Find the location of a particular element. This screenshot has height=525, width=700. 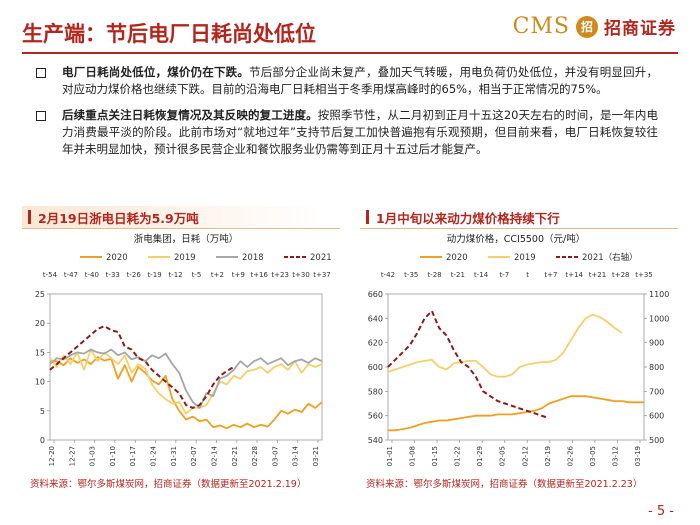

y-right-tick-label: 500 is located at coordinates (656, 440).